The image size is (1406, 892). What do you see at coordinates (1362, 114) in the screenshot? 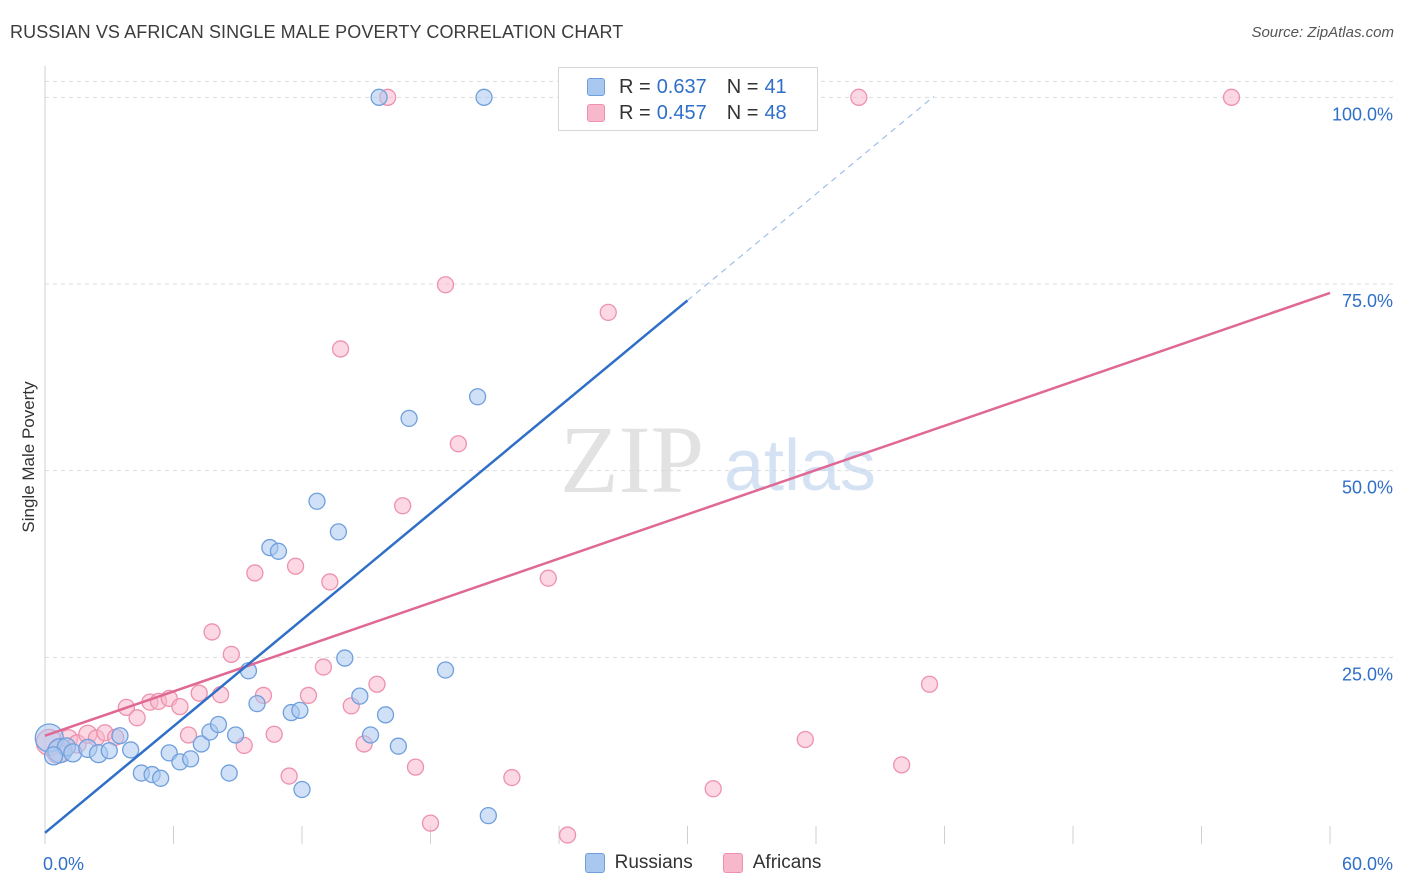
I see `y-tick-label: 100.0%` at bounding box center [1362, 114].